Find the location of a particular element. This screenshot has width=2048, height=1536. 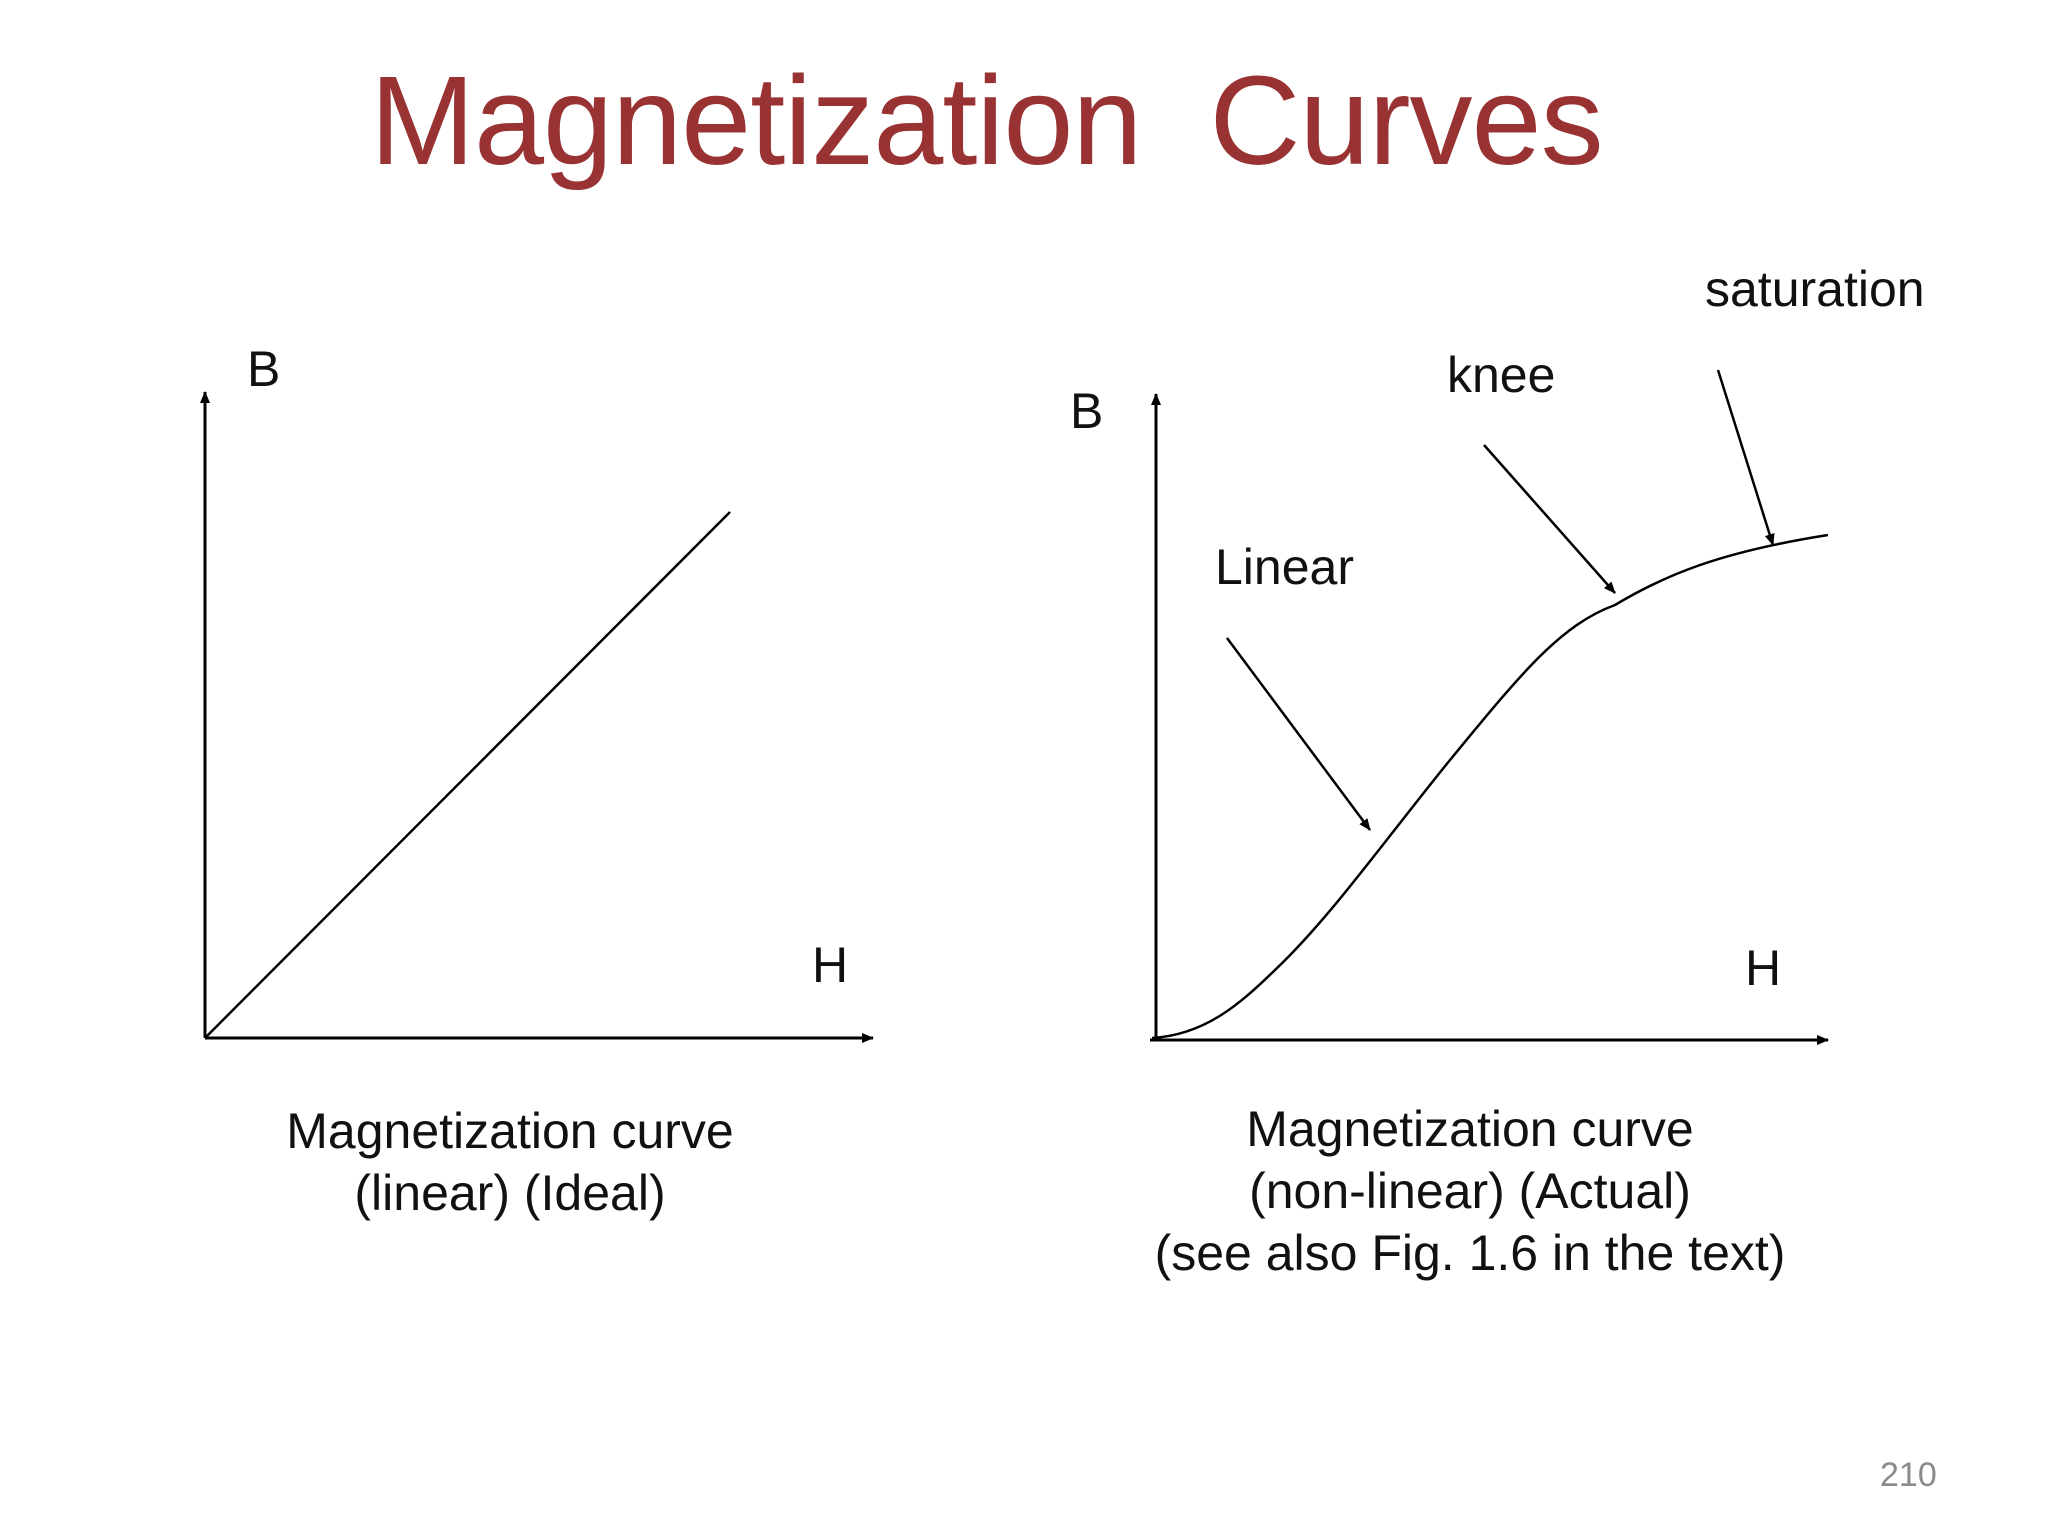

right-magnetization-curve is located at coordinates (1490, 786).